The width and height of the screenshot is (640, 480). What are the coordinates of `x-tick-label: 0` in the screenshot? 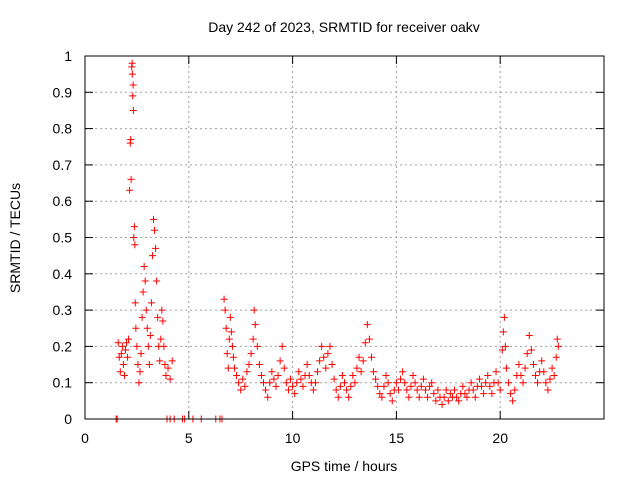 It's located at (85, 438).